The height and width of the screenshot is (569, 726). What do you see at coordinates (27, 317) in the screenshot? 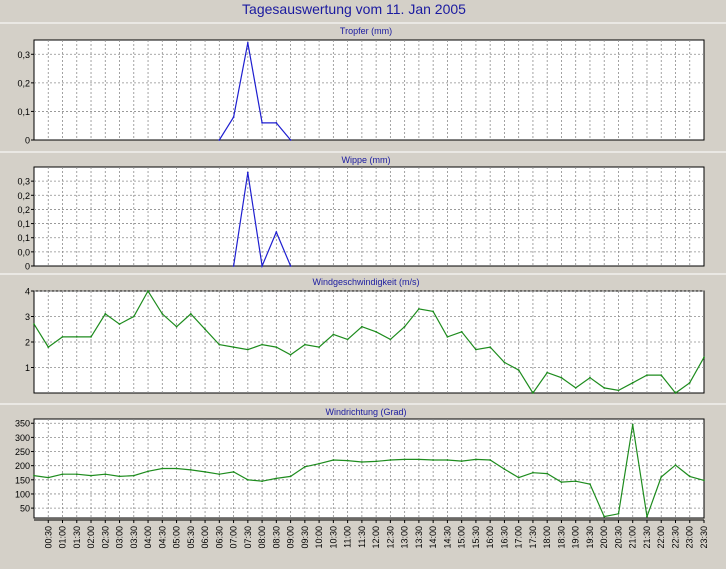
I see `y-tick-label: 3` at bounding box center [27, 317].